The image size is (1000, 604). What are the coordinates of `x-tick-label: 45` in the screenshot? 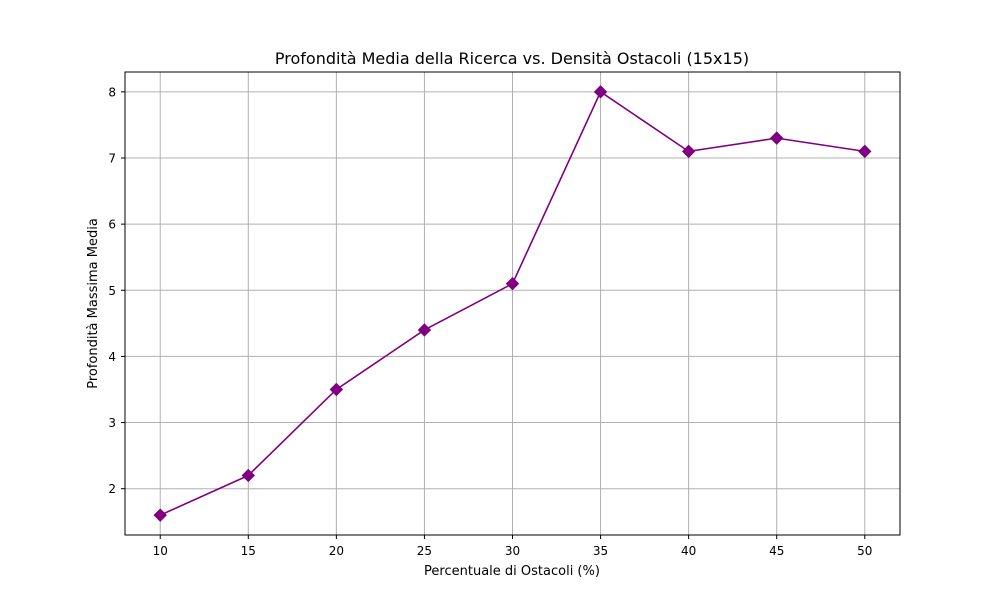 It's located at (776, 551).